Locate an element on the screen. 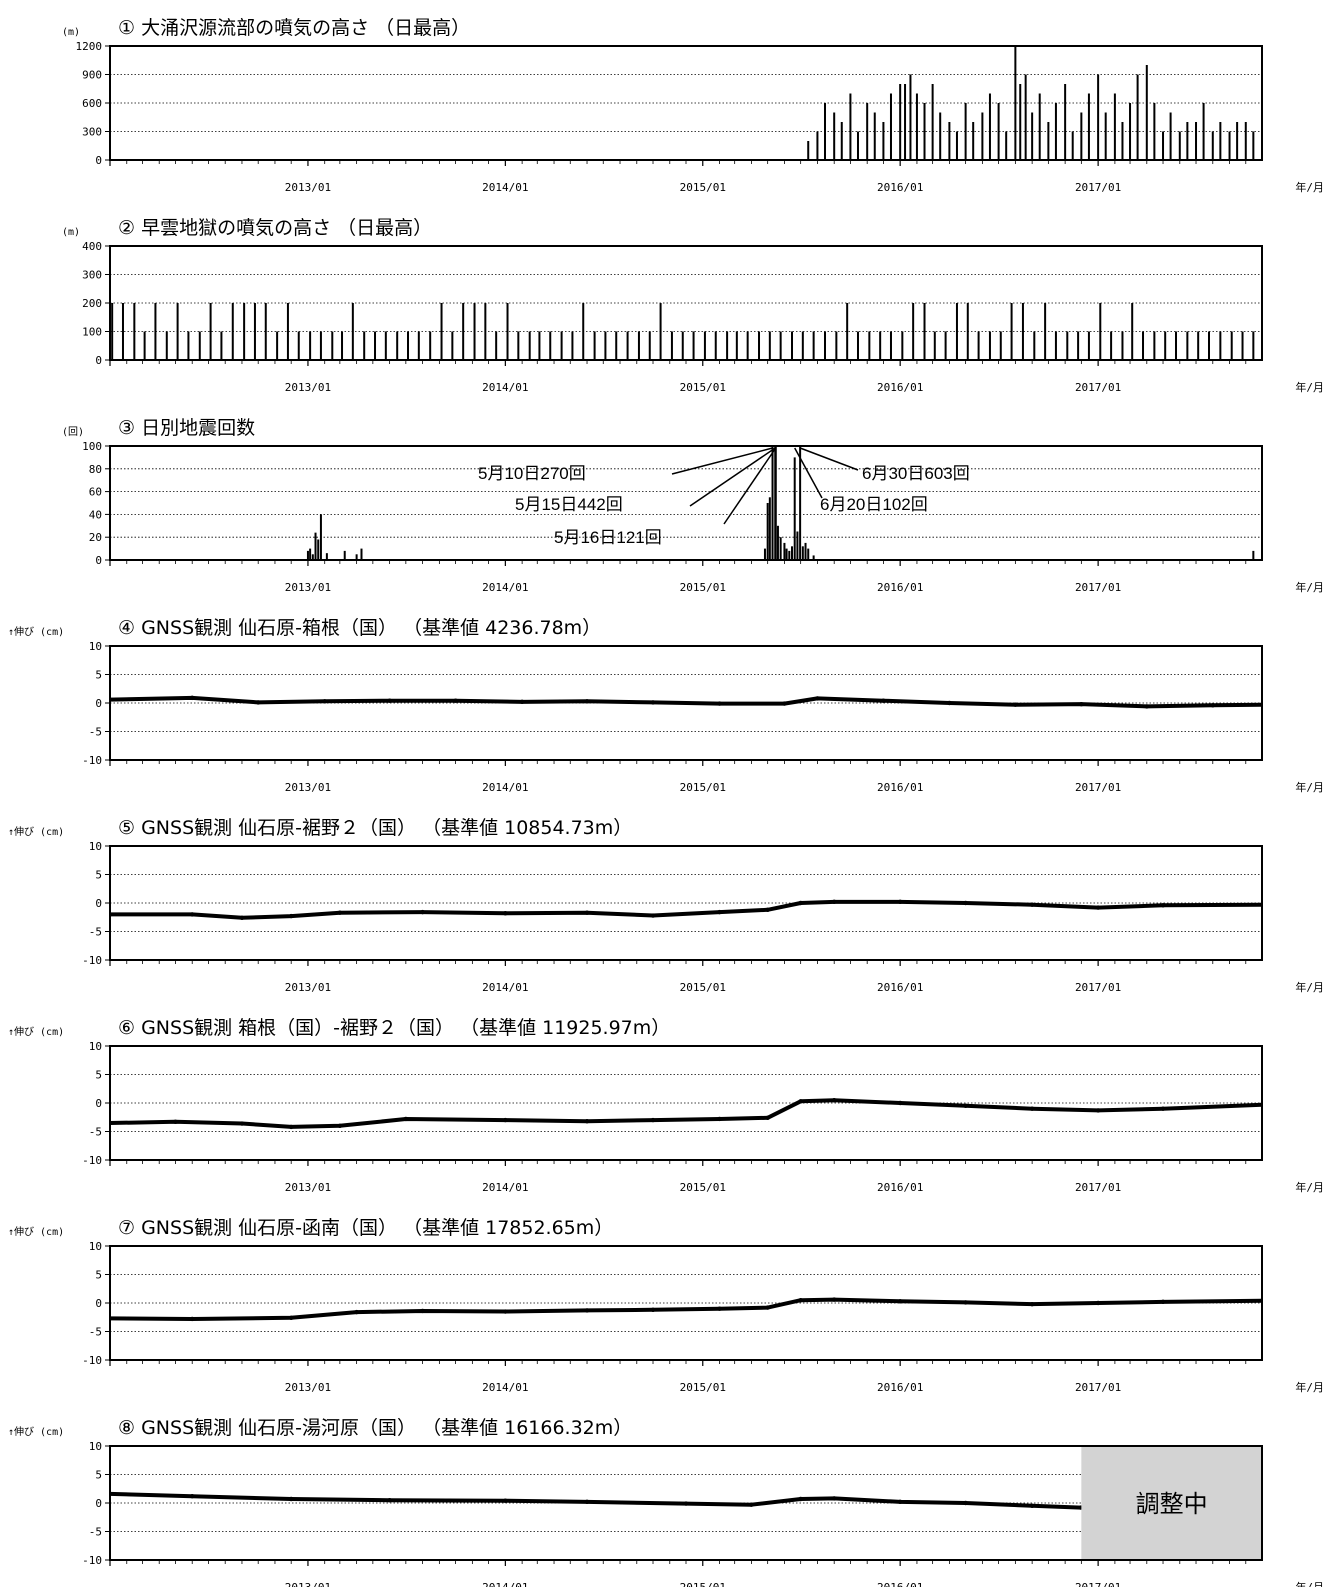 Image resolution: width=1329 pixels, height=1587 pixels. y-tick-label: 600 is located at coordinates (92, 103).